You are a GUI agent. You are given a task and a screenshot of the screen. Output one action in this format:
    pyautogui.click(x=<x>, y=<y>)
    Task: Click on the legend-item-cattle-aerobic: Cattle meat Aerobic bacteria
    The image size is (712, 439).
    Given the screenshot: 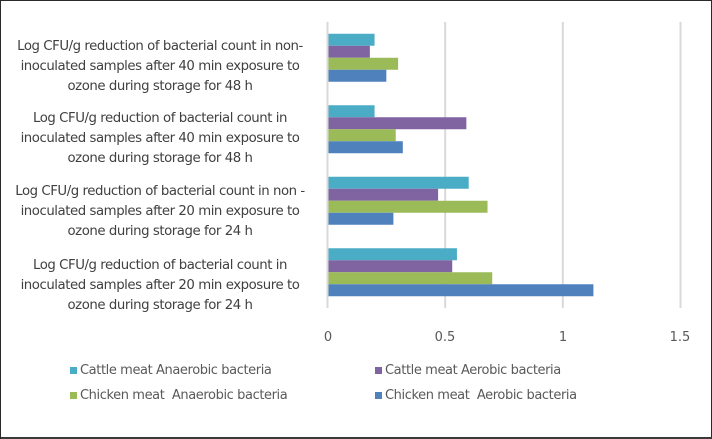 What is the action you would take?
    pyautogui.click(x=468, y=370)
    